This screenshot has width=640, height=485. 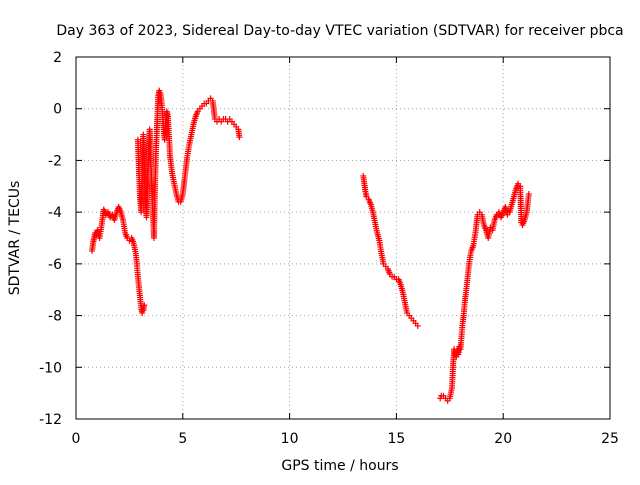 What do you see at coordinates (55, 161) in the screenshot?
I see `y-tick-label: -2` at bounding box center [55, 161].